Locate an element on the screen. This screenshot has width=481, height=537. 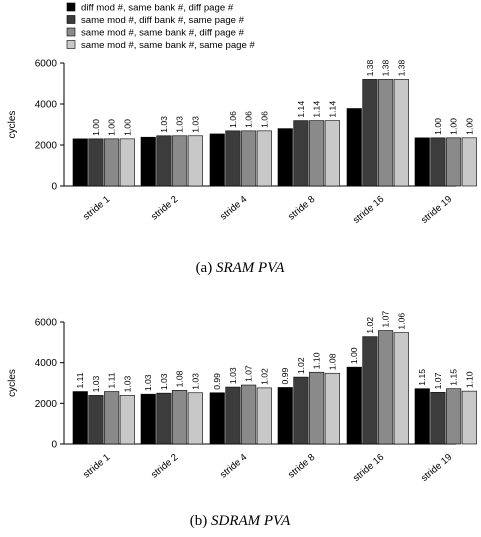
y-tick-label: 6000 is located at coordinates (46, 64).